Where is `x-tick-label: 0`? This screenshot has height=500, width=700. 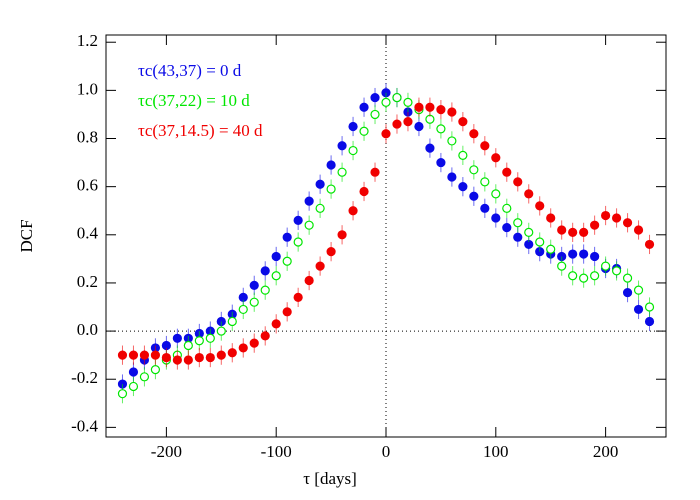 x-tick-label: 0 is located at coordinates (386, 451).